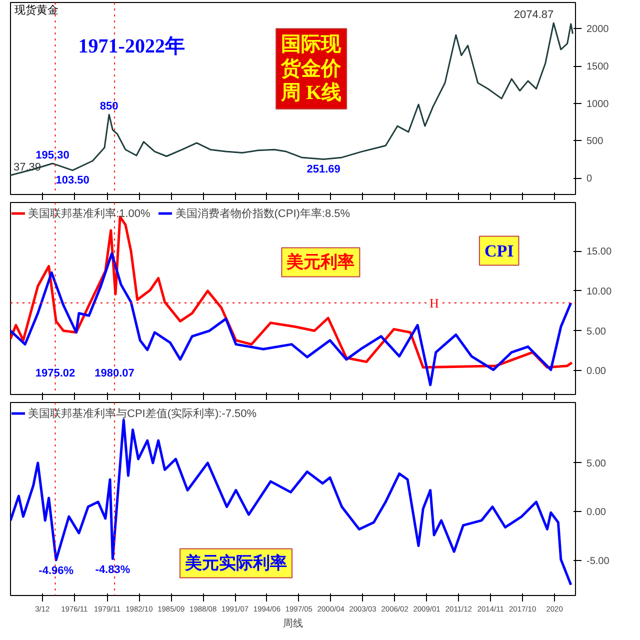  What do you see at coordinates (499, 250) in the screenshot?
I see `annotation: CPI` at bounding box center [499, 250].